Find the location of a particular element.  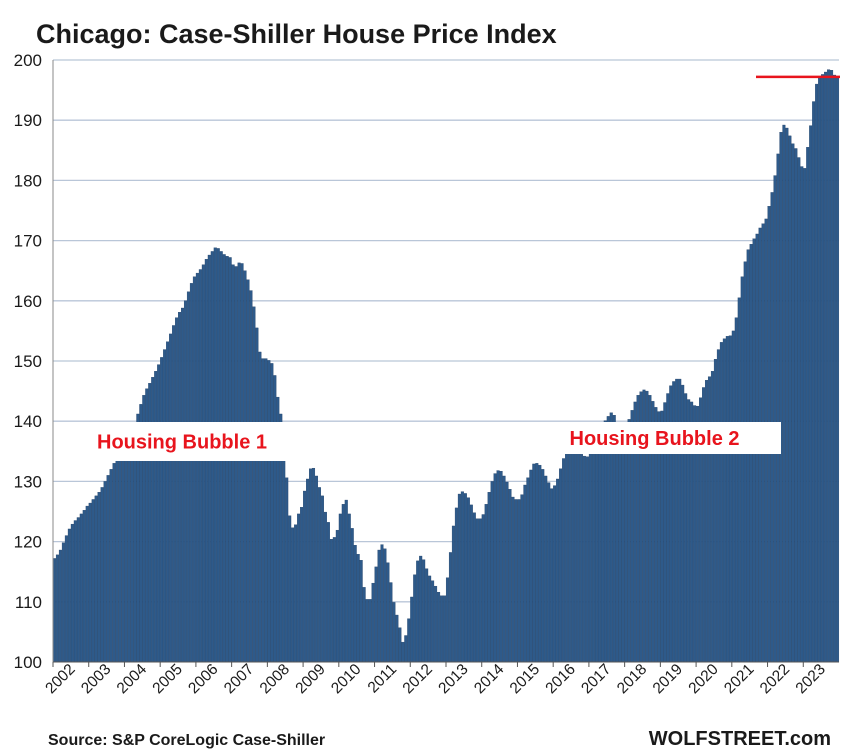

y-tick-label-120: 120 is located at coordinates (28, 542).